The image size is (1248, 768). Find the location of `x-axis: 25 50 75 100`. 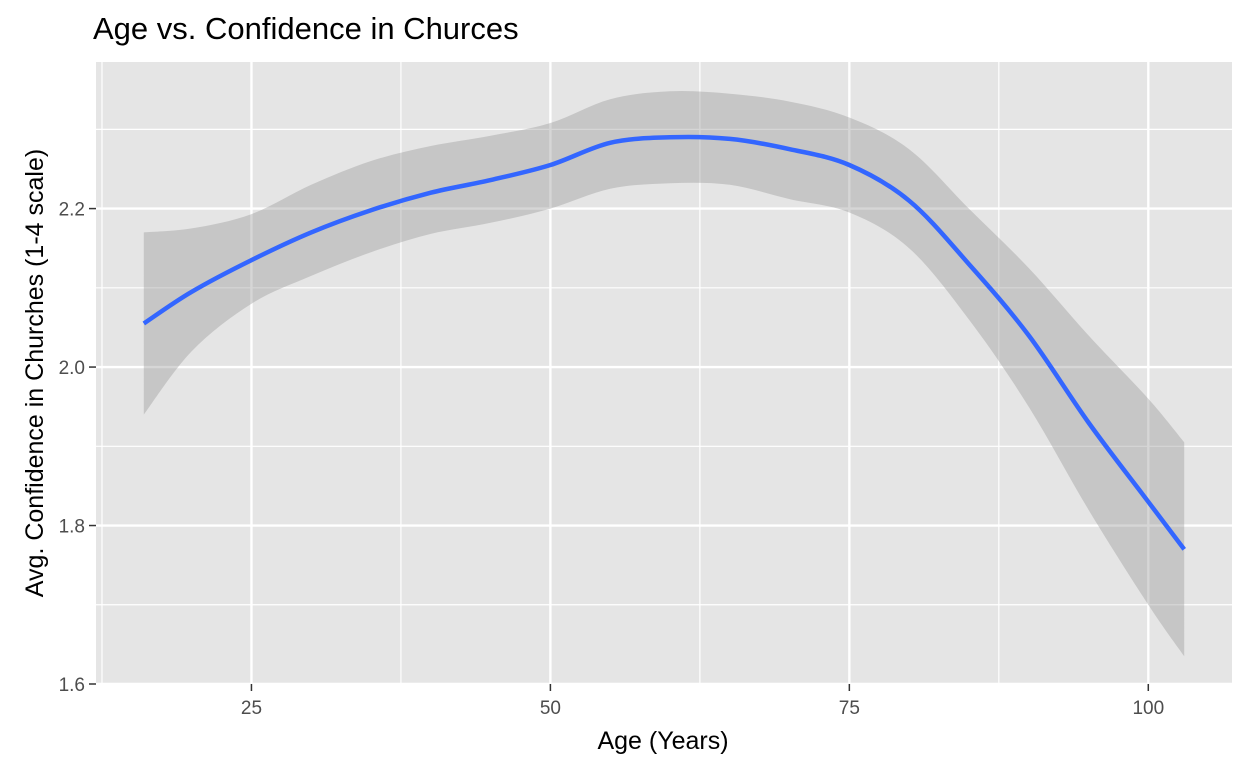

x-axis: 25 50 75 100 is located at coordinates (702, 701).